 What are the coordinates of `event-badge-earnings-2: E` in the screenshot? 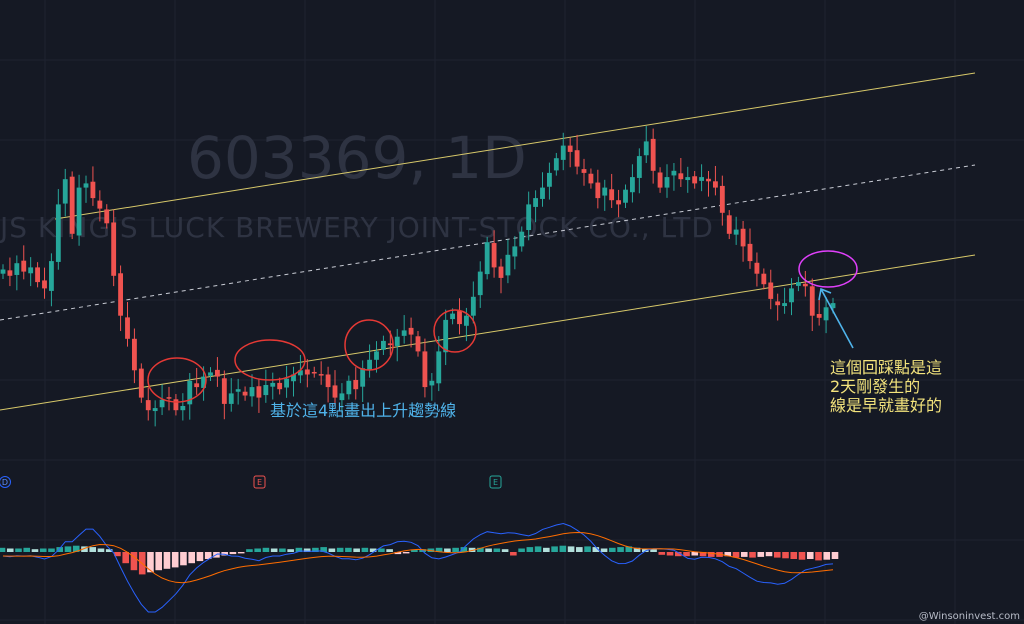 It's located at (495, 482).